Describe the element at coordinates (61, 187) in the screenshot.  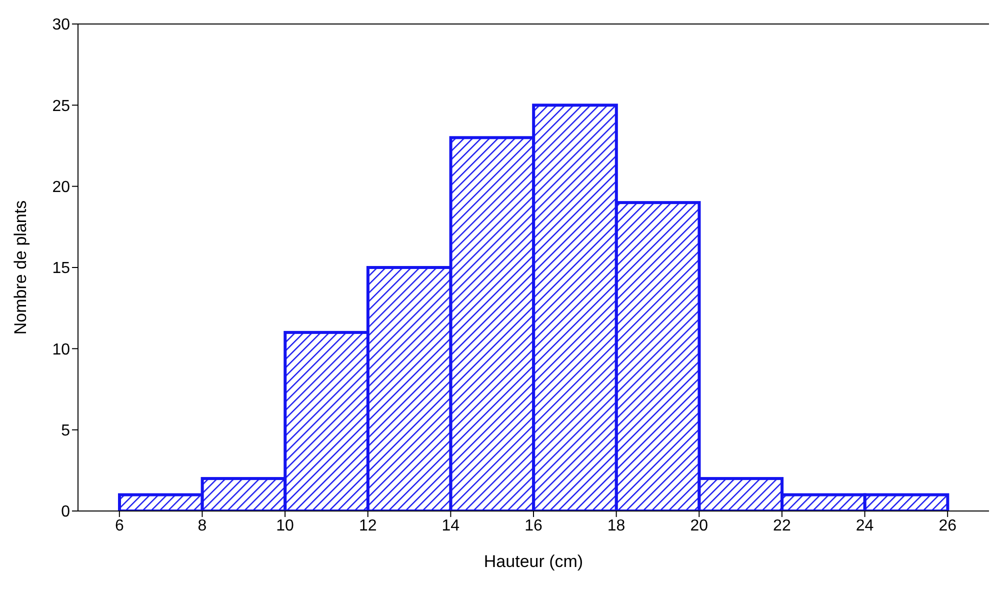
I see `y-tick-label: 20` at that location.